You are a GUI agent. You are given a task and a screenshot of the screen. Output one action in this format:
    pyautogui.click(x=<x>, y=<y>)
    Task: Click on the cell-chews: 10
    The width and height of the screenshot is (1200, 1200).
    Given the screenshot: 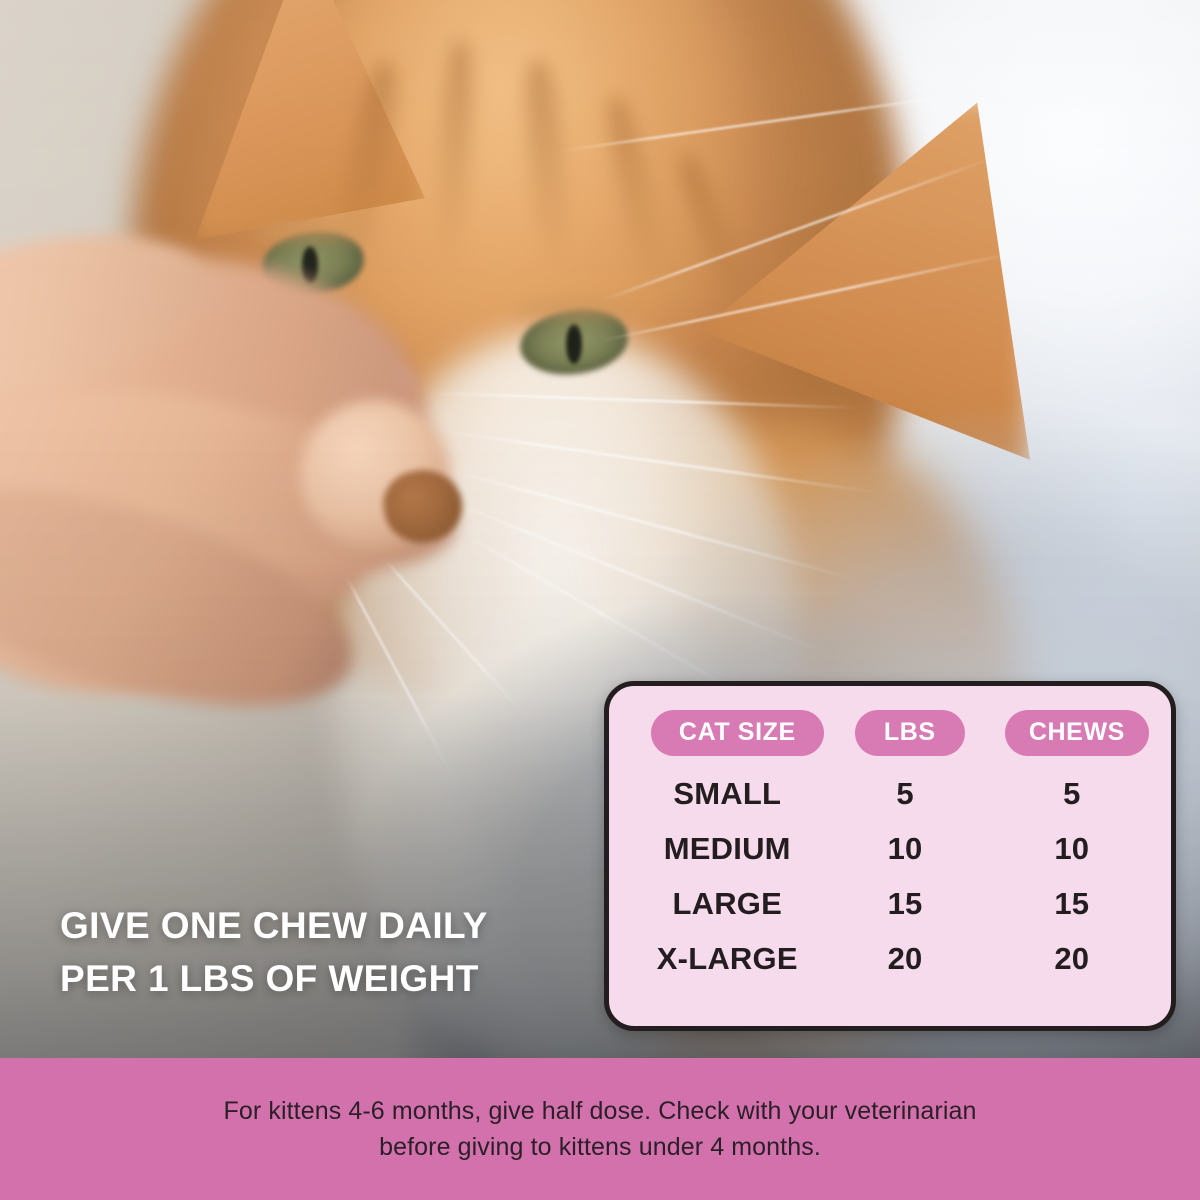 What is the action you would take?
    pyautogui.click(x=1072, y=848)
    